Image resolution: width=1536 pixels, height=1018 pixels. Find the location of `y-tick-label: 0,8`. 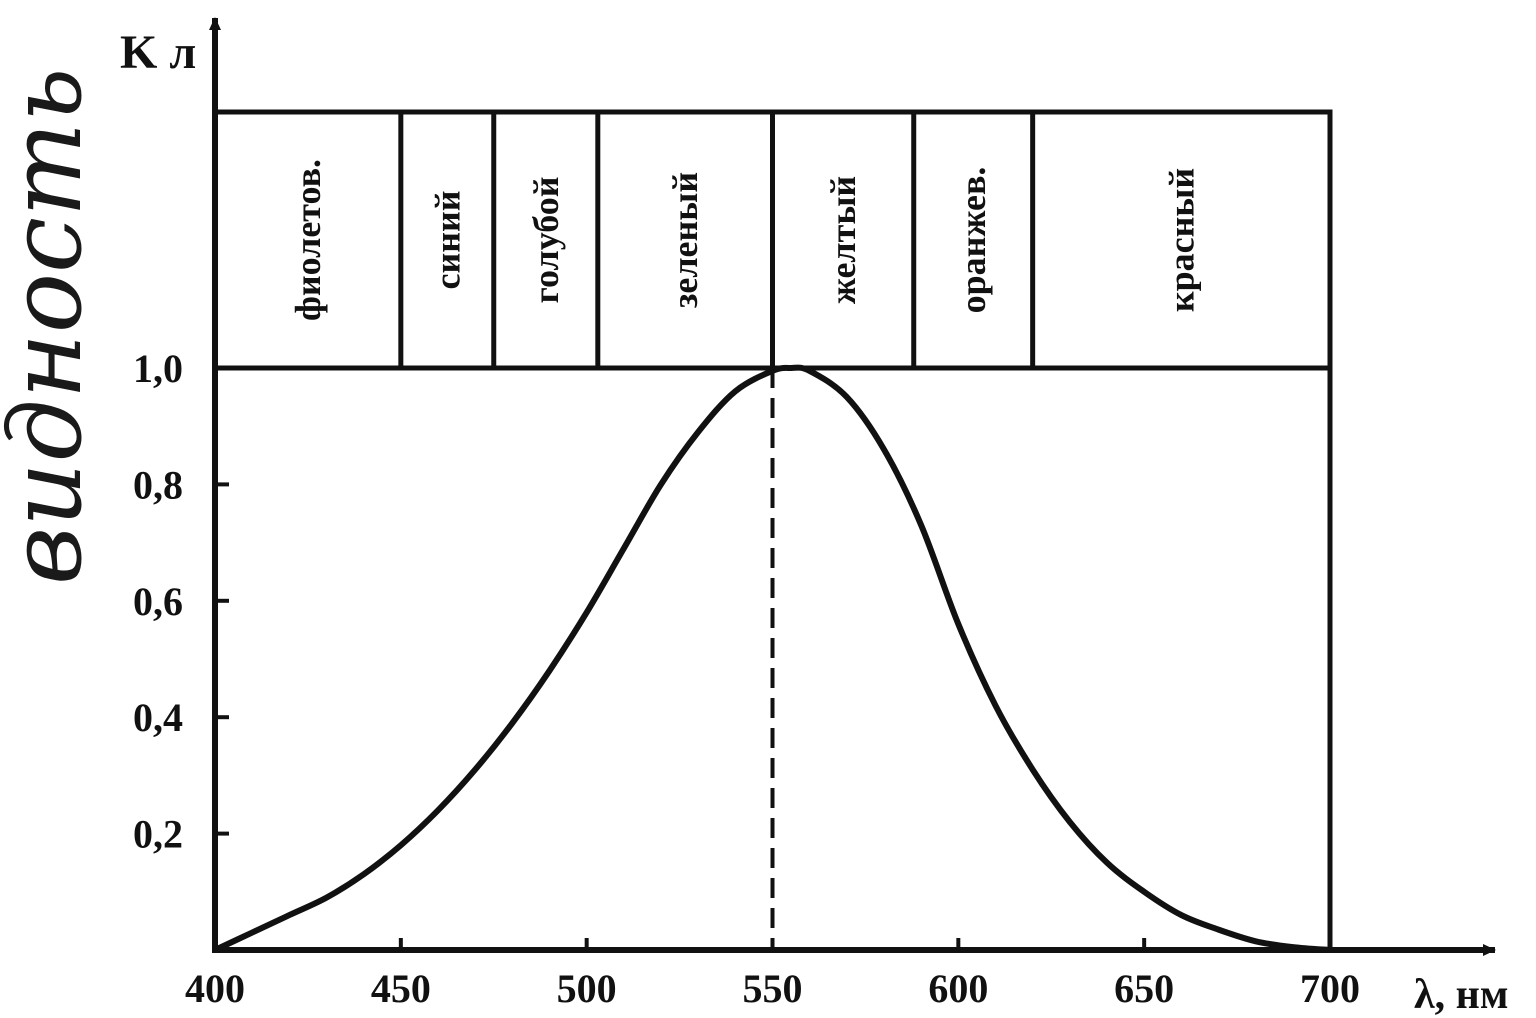

y-tick-label: 0,8 is located at coordinates (158, 484).